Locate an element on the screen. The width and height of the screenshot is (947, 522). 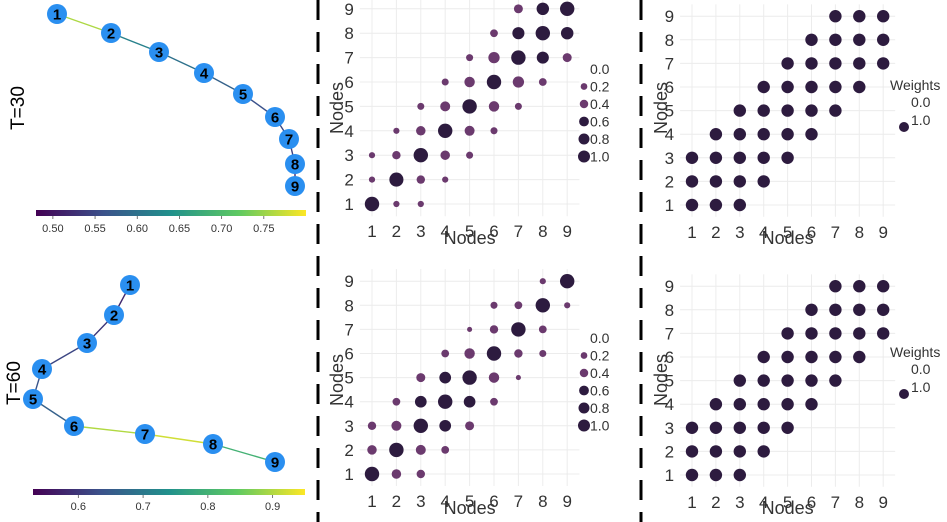
y-tick-label: 8 is located at coordinates (669, 310).